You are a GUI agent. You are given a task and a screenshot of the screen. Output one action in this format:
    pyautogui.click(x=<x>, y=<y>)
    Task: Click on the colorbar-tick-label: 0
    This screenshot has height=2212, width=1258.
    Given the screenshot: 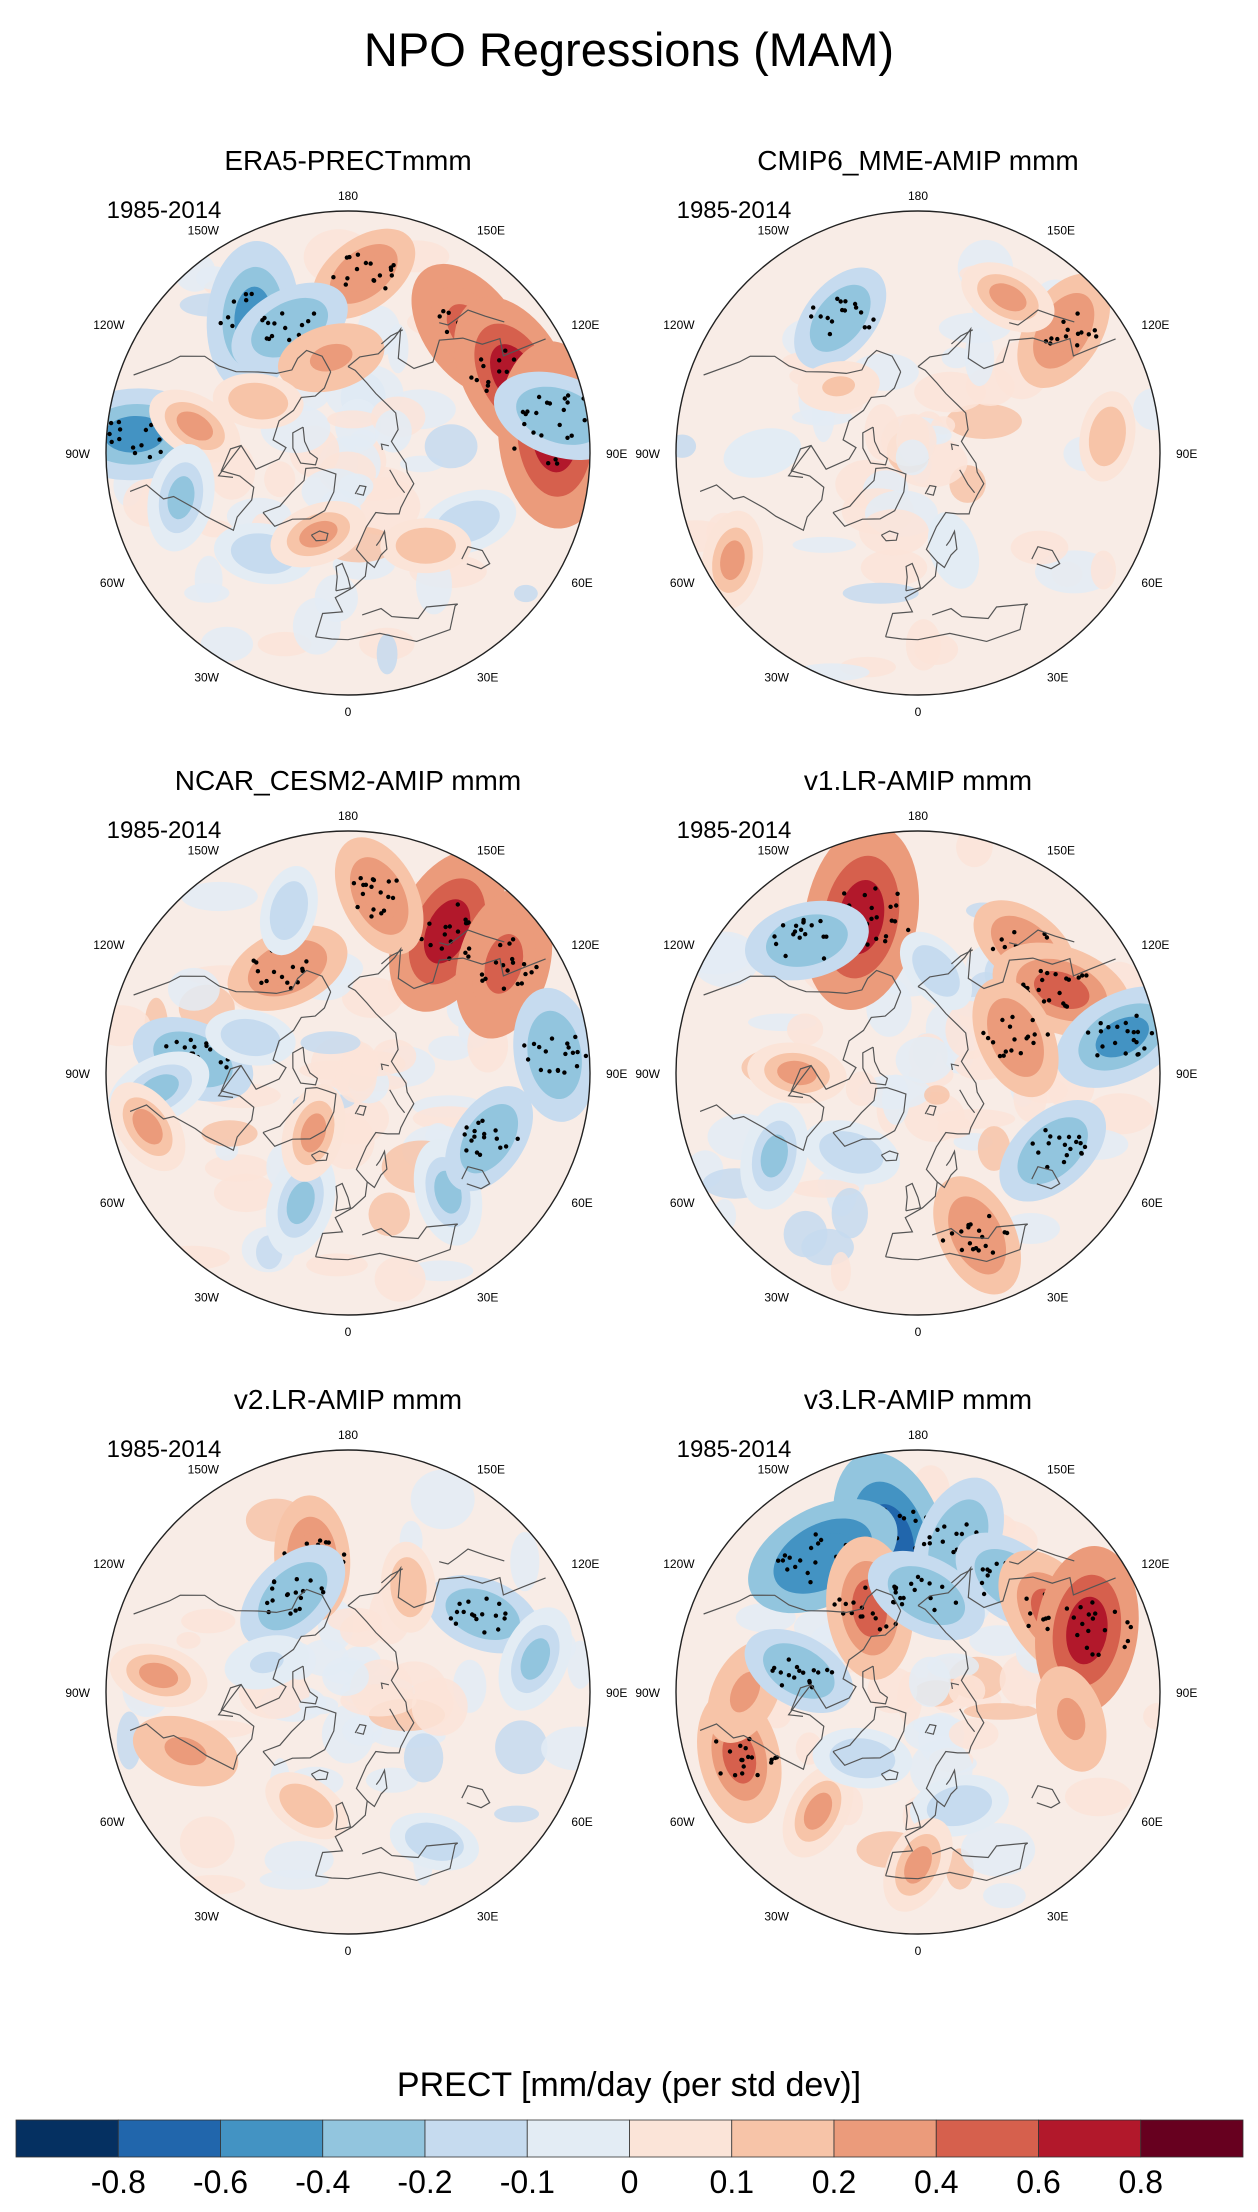 What is the action you would take?
    pyautogui.click(x=630, y=2182)
    